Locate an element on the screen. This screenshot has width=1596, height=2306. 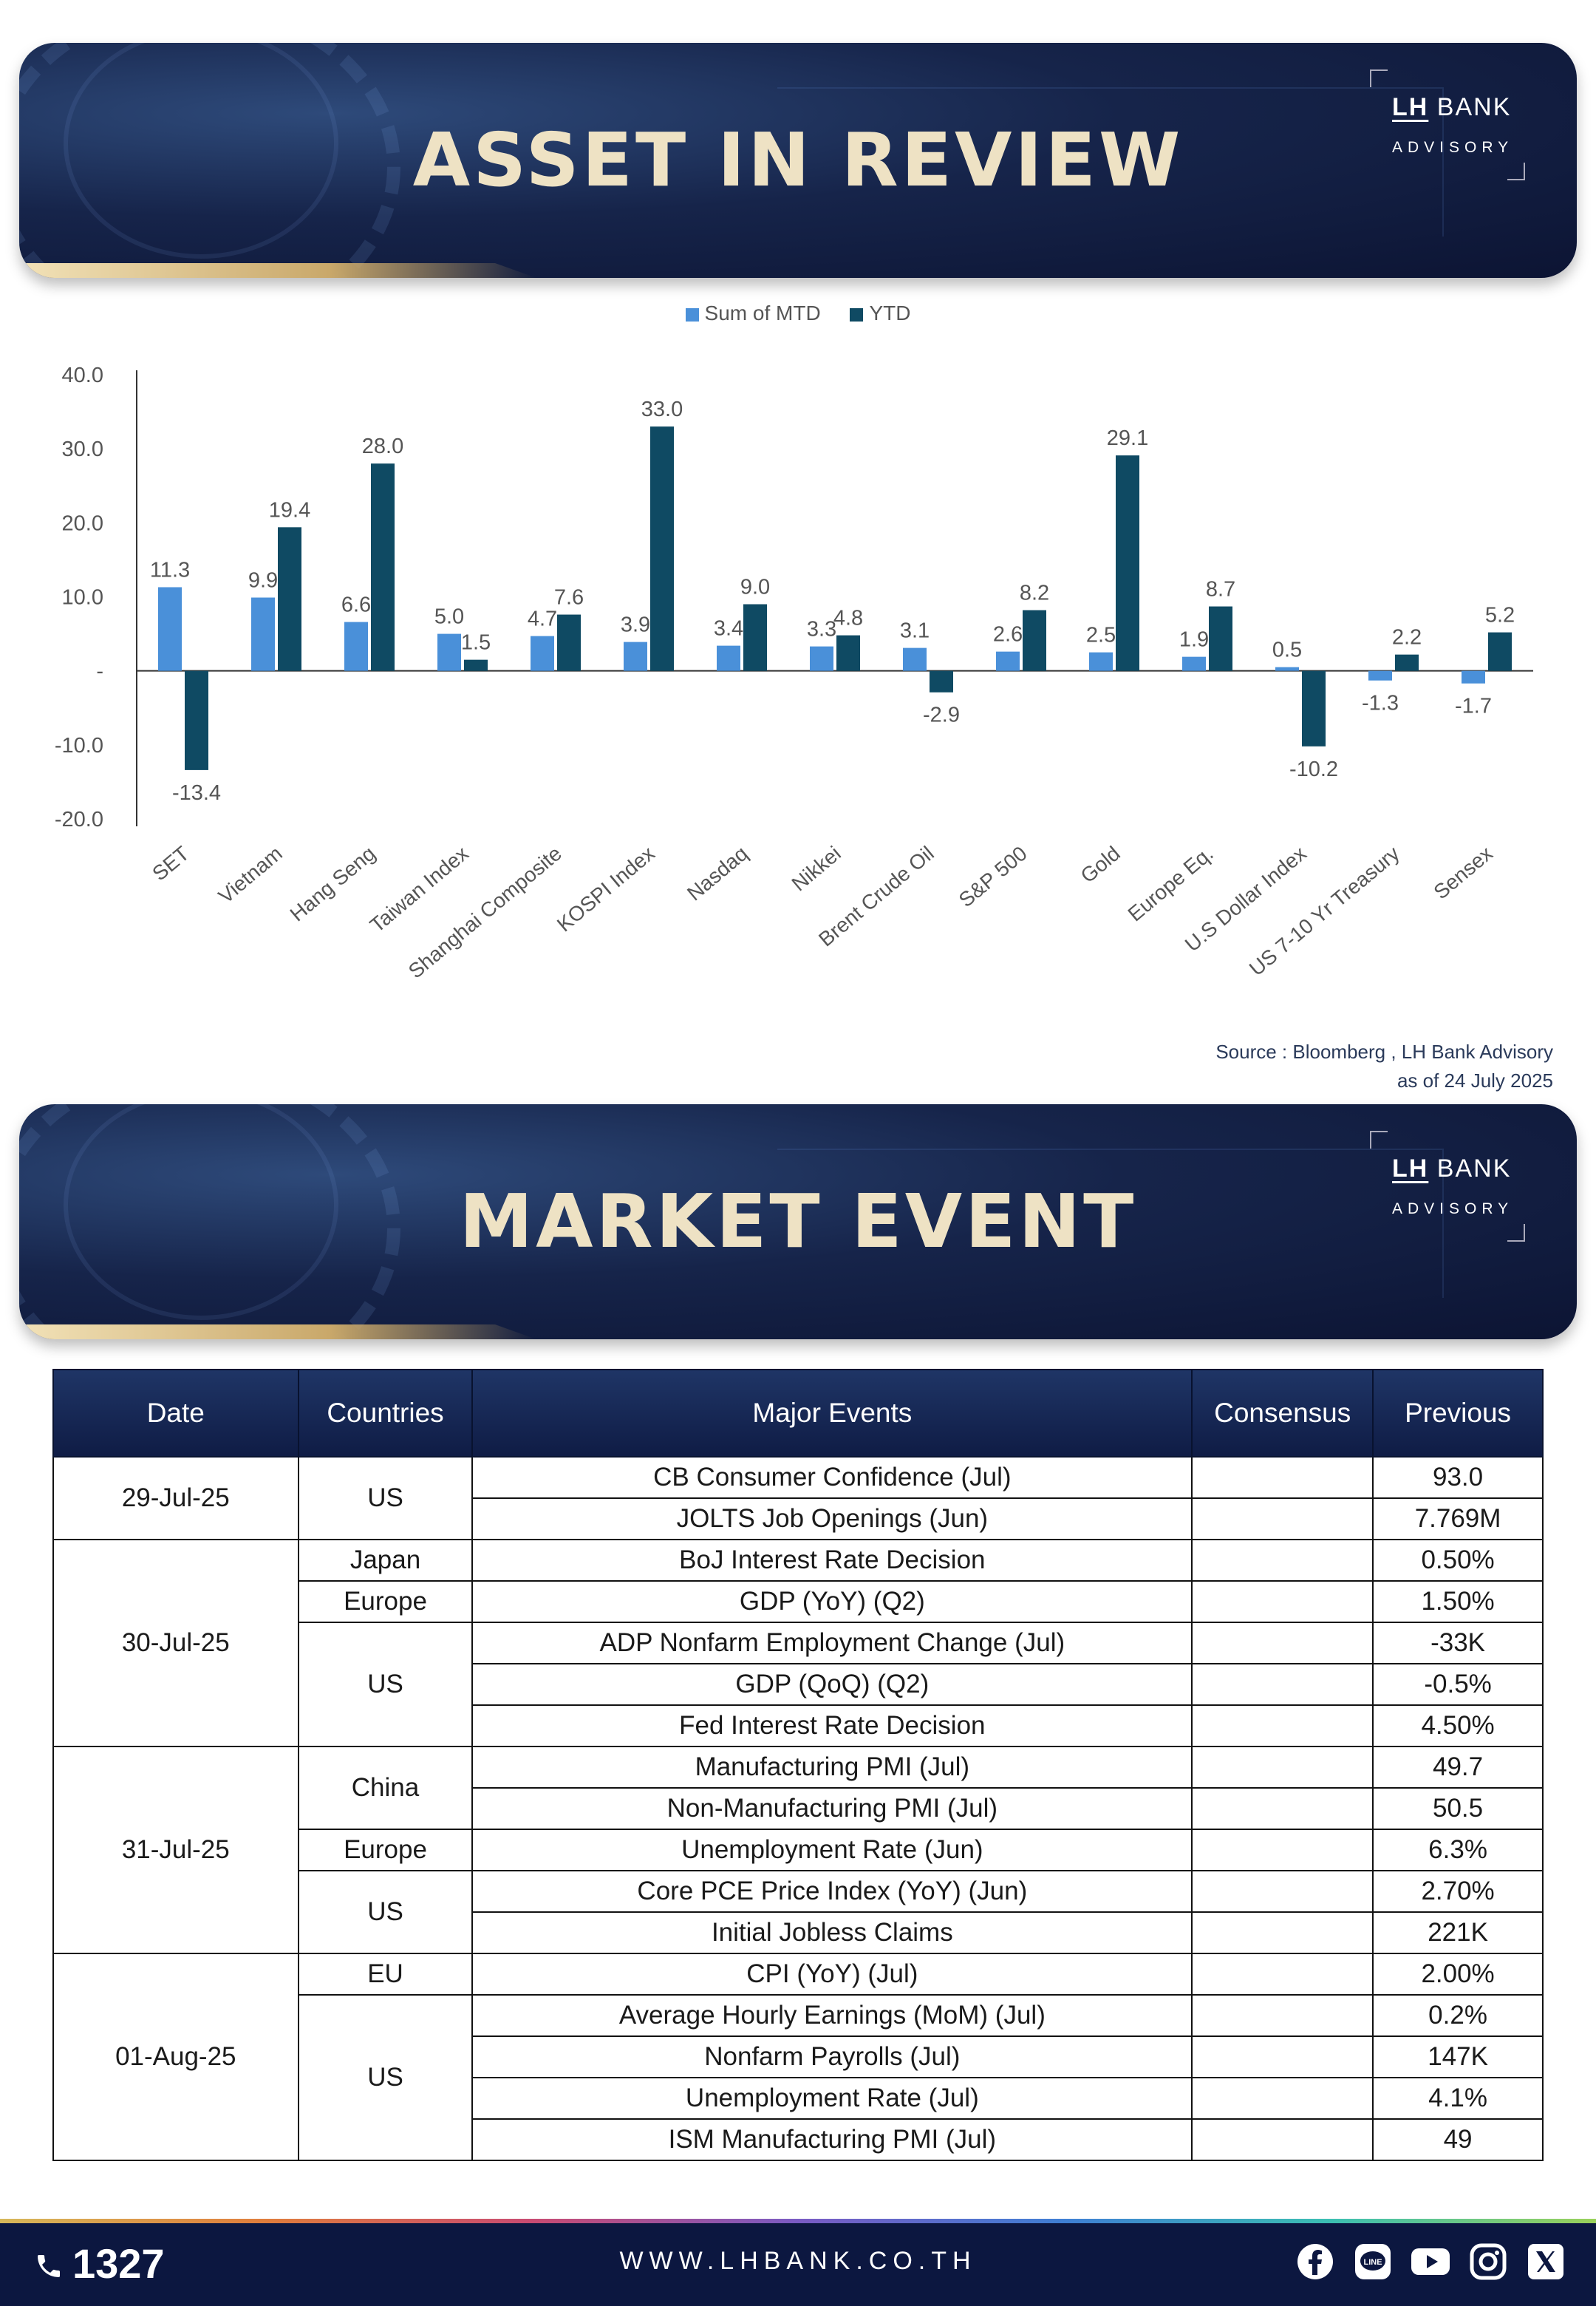
decorative-circuit is located at coordinates (1110, 1224).